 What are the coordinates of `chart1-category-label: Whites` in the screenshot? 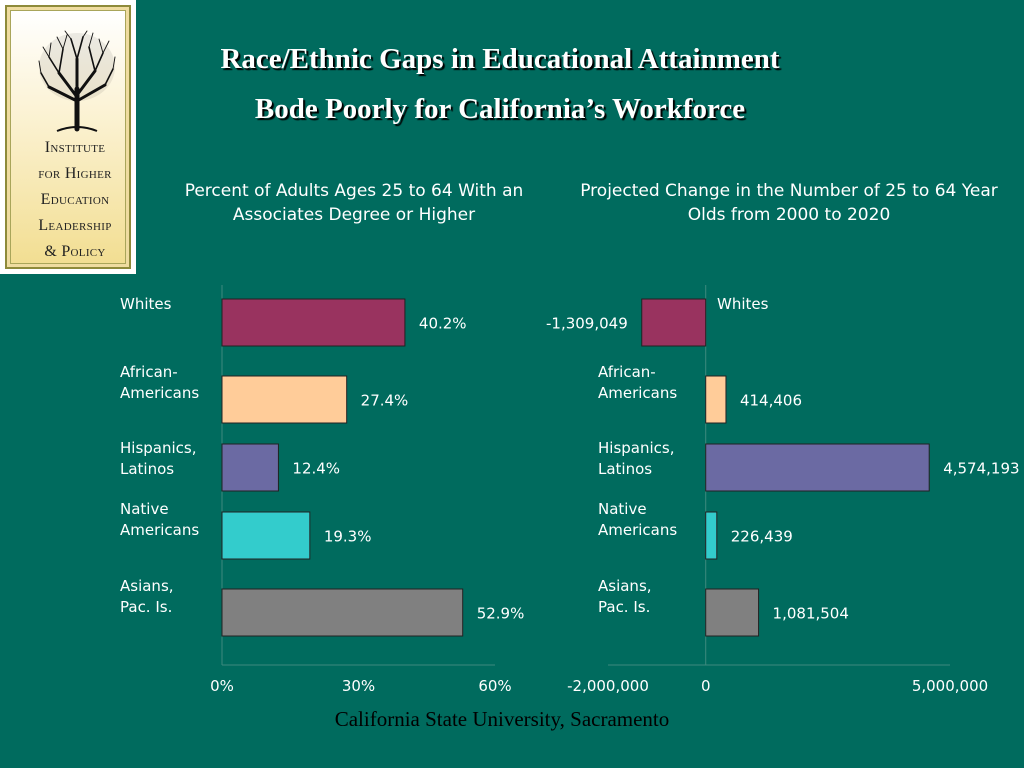 It's located at (146, 304).